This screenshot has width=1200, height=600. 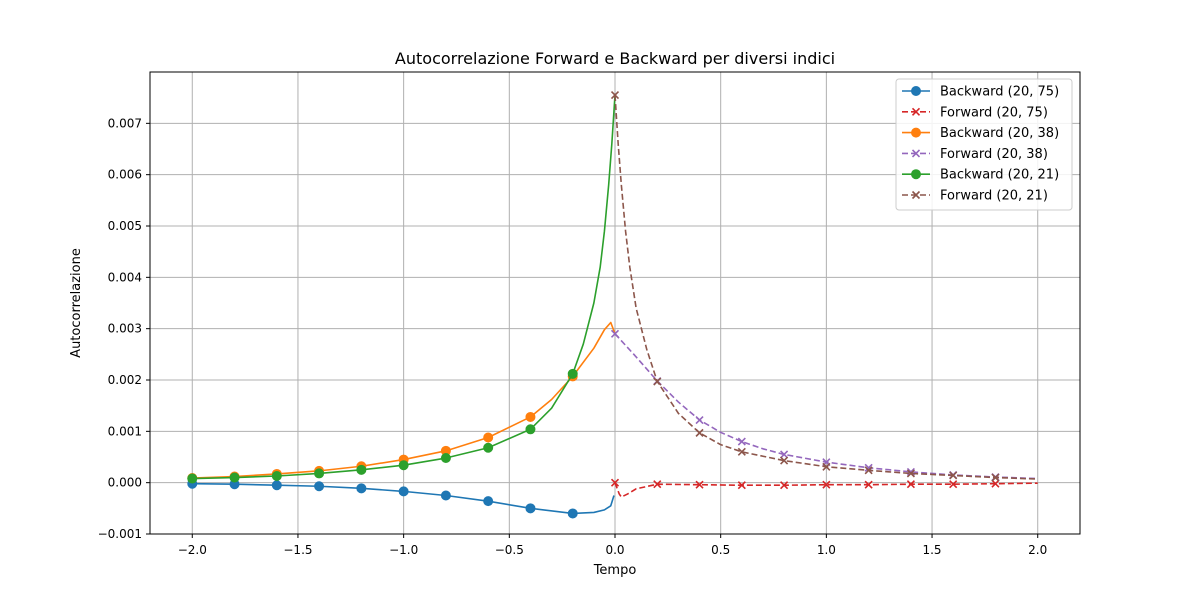 I want to click on legend-entry: Backward (20, 21), so click(x=980, y=175).